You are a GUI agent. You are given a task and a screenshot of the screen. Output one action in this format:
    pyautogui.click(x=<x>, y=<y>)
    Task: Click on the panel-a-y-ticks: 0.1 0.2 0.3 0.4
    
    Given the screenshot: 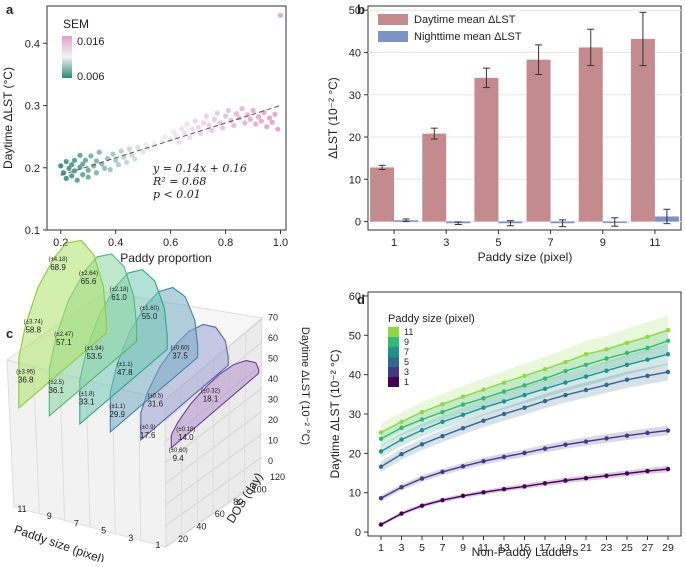 What is the action you would take?
    pyautogui.click(x=36, y=137)
    